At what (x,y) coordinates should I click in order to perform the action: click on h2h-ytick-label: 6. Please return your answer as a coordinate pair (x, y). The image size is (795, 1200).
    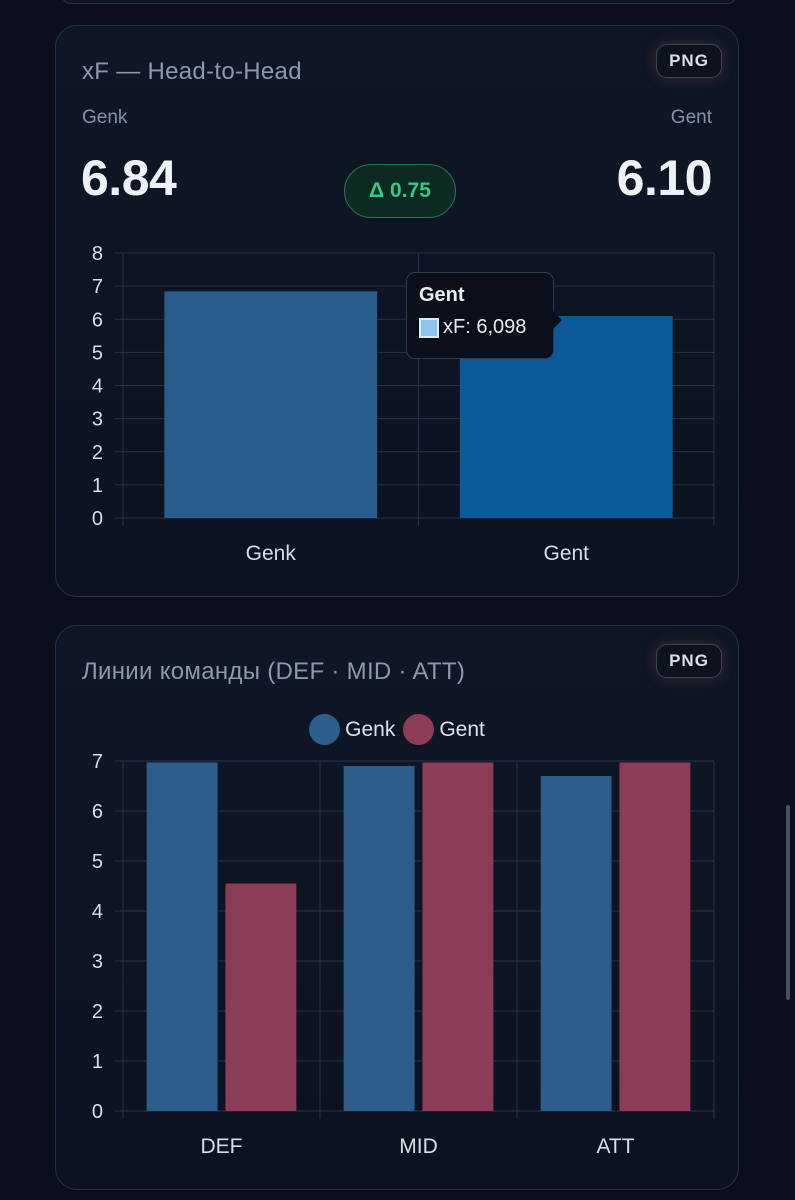
    Looking at the image, I should click on (97, 320).